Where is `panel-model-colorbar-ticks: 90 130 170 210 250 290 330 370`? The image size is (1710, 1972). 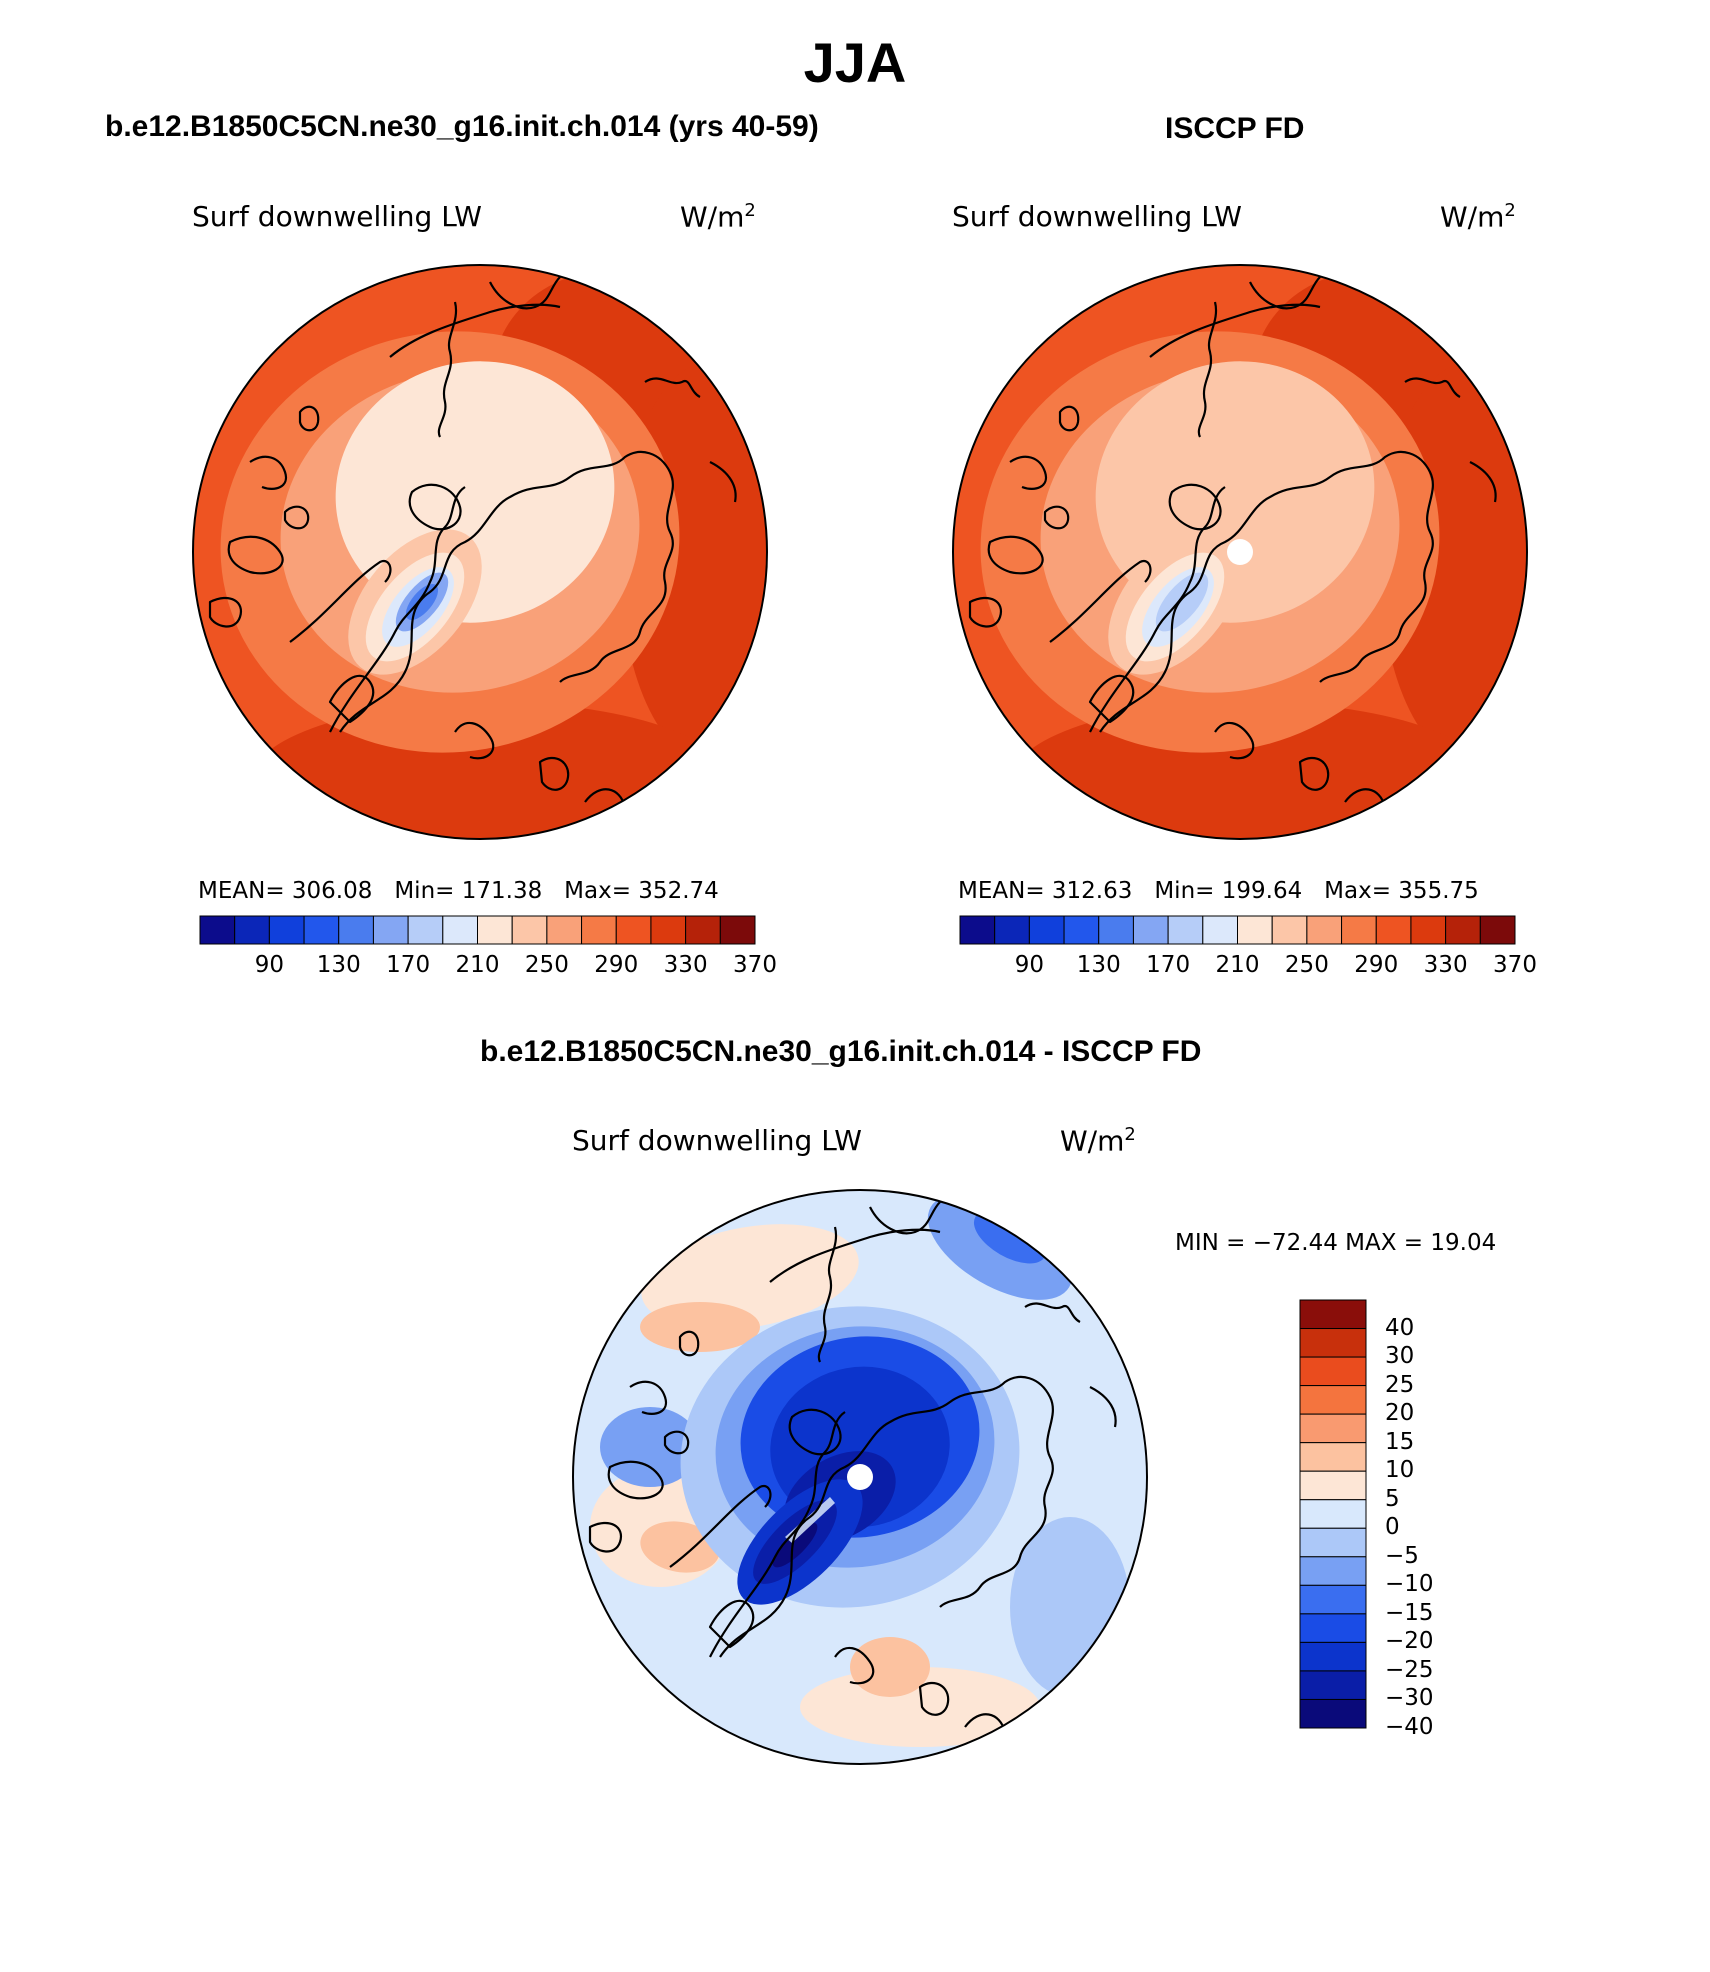 panel-model-colorbar-ticks: 90 130 170 210 250 290 330 370 is located at coordinates (488, 967).